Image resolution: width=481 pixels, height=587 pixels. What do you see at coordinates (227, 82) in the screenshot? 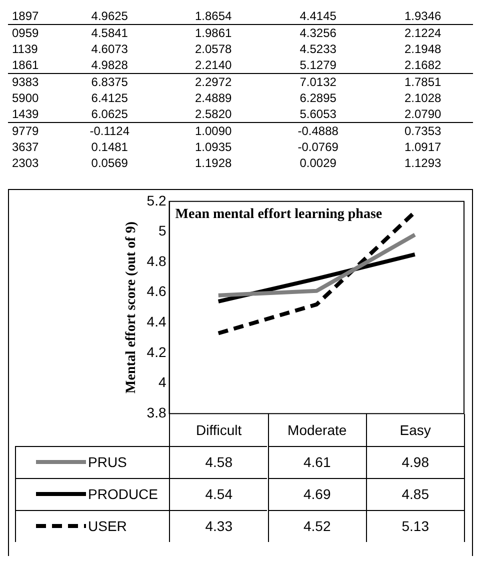
I see `text: 9383 6.8375 2.2972 7.0132 1.7851` at bounding box center [227, 82].